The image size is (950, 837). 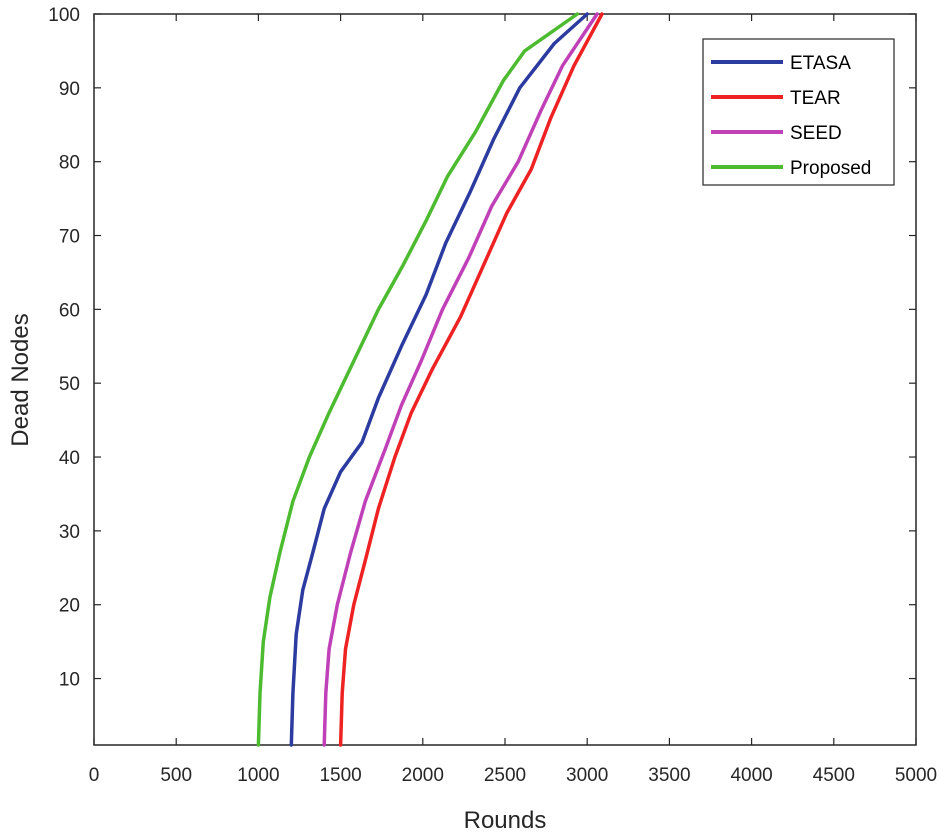 I want to click on x-tick-label: 1000, so click(x=258, y=775).